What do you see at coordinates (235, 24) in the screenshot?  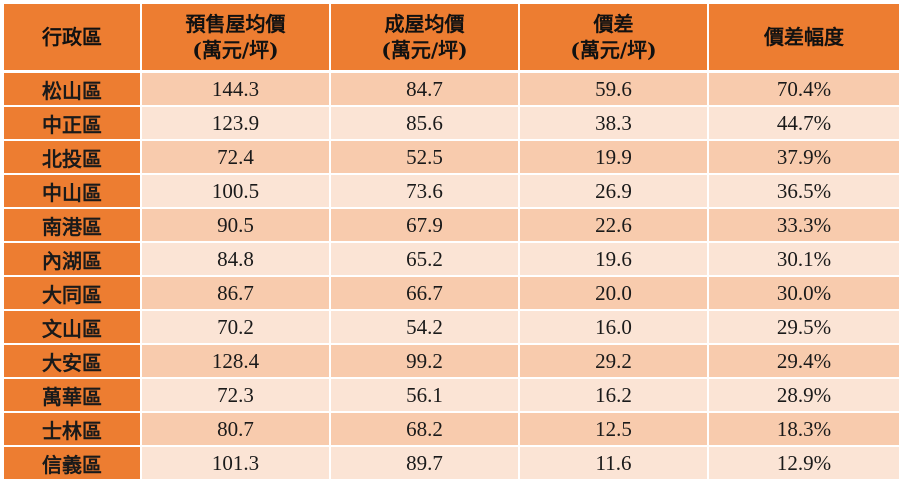 I see `header-presale-label: 預售屋均價` at bounding box center [235, 24].